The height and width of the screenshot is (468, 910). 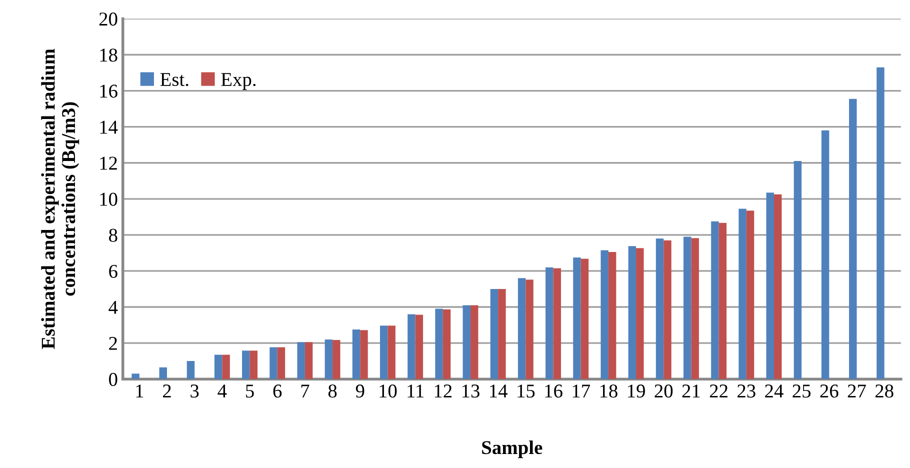 What do you see at coordinates (166, 391) in the screenshot?
I see `x-tick-label: 2` at bounding box center [166, 391].